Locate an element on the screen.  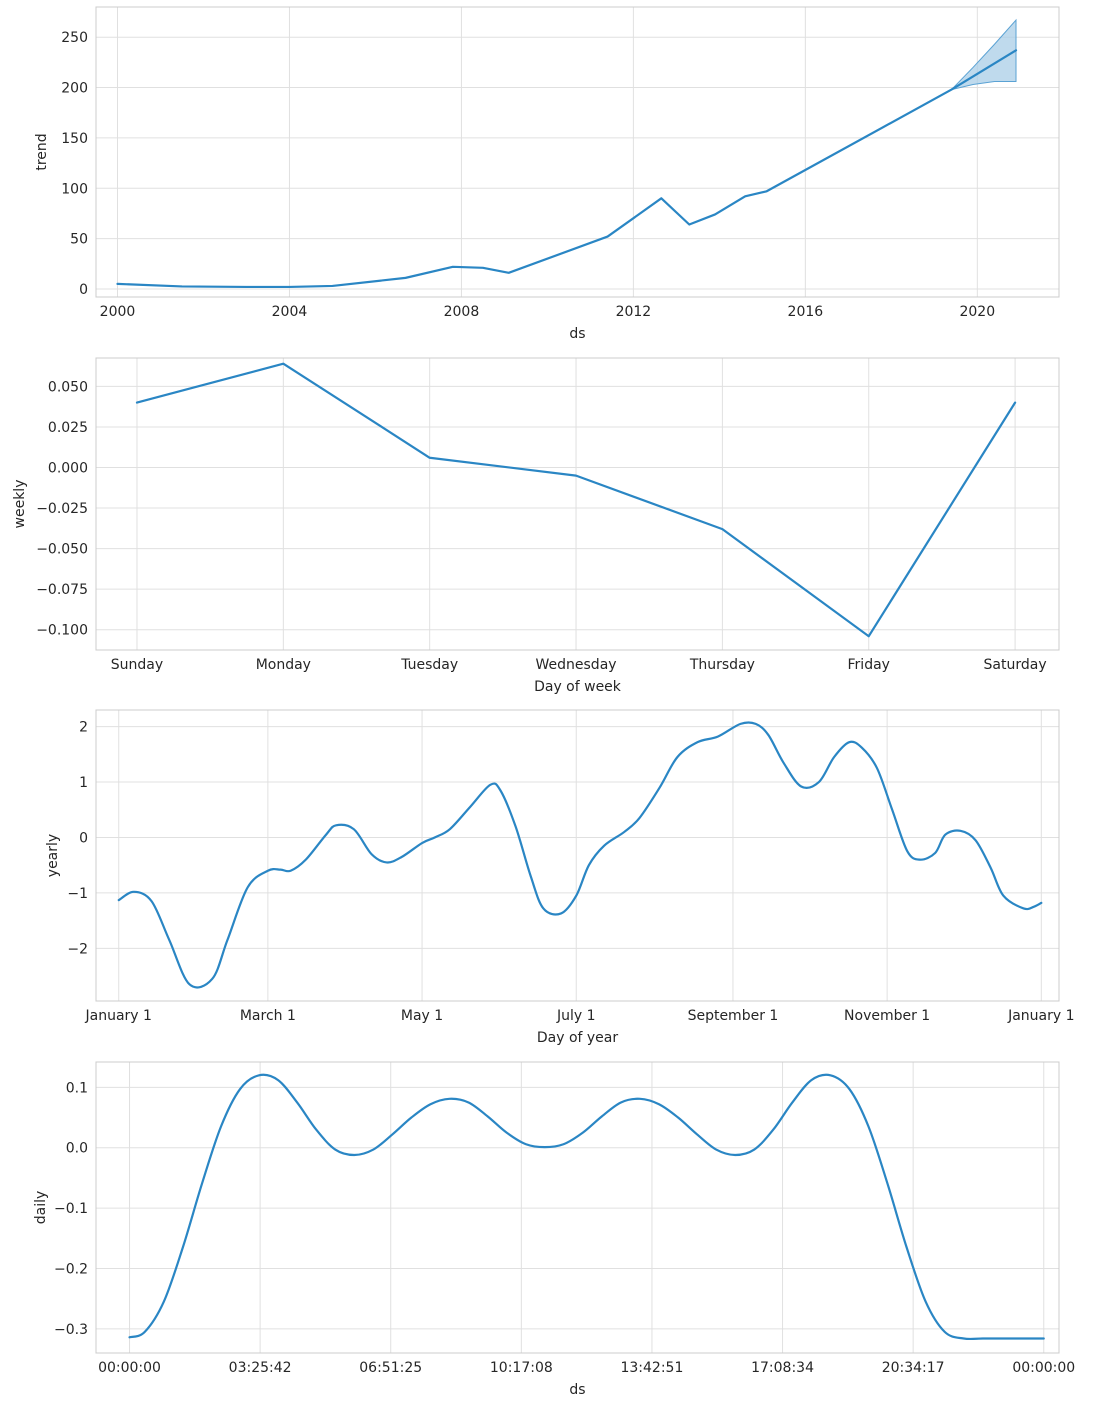
x-tick-label: 03:25:42 is located at coordinates (260, 1368).